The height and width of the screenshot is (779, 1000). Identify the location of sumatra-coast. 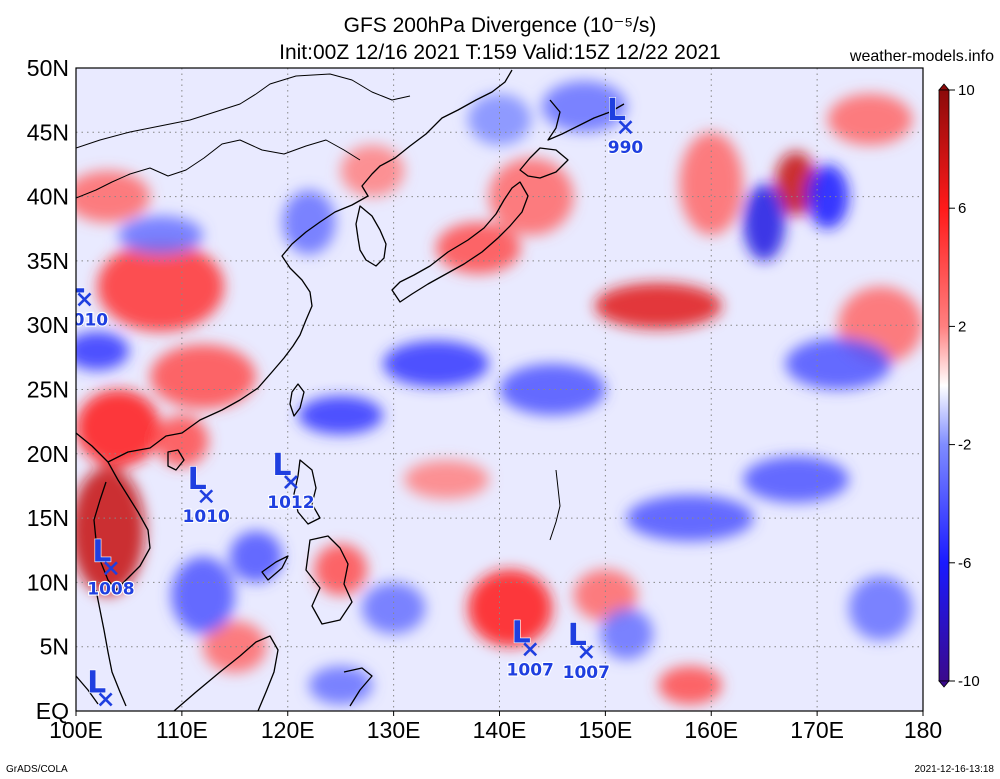
(87, 690).